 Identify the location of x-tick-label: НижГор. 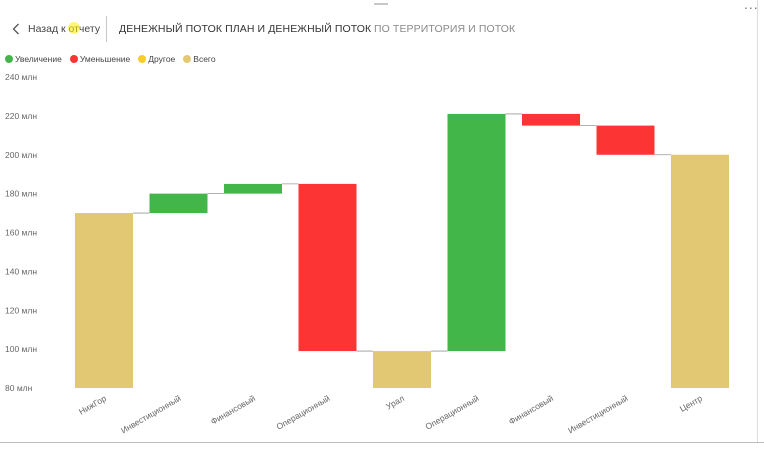
(92, 405).